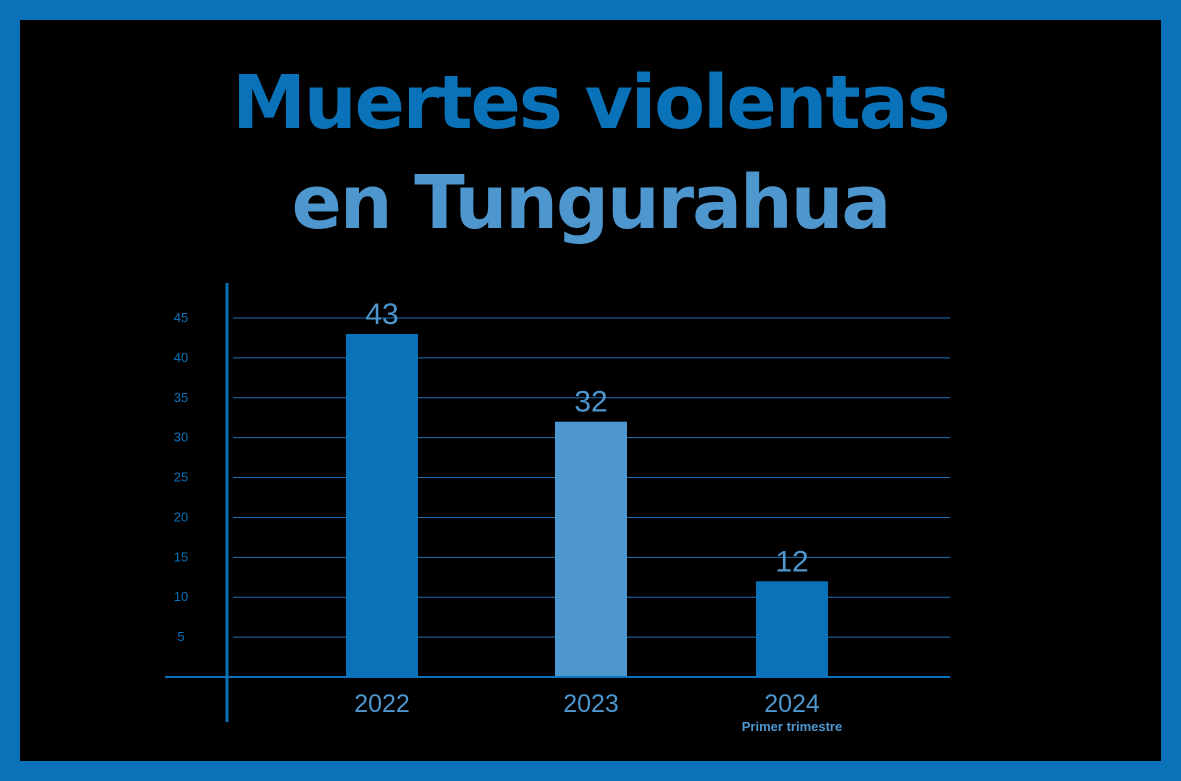  I want to click on x-tick-label: 2022, so click(382, 704).